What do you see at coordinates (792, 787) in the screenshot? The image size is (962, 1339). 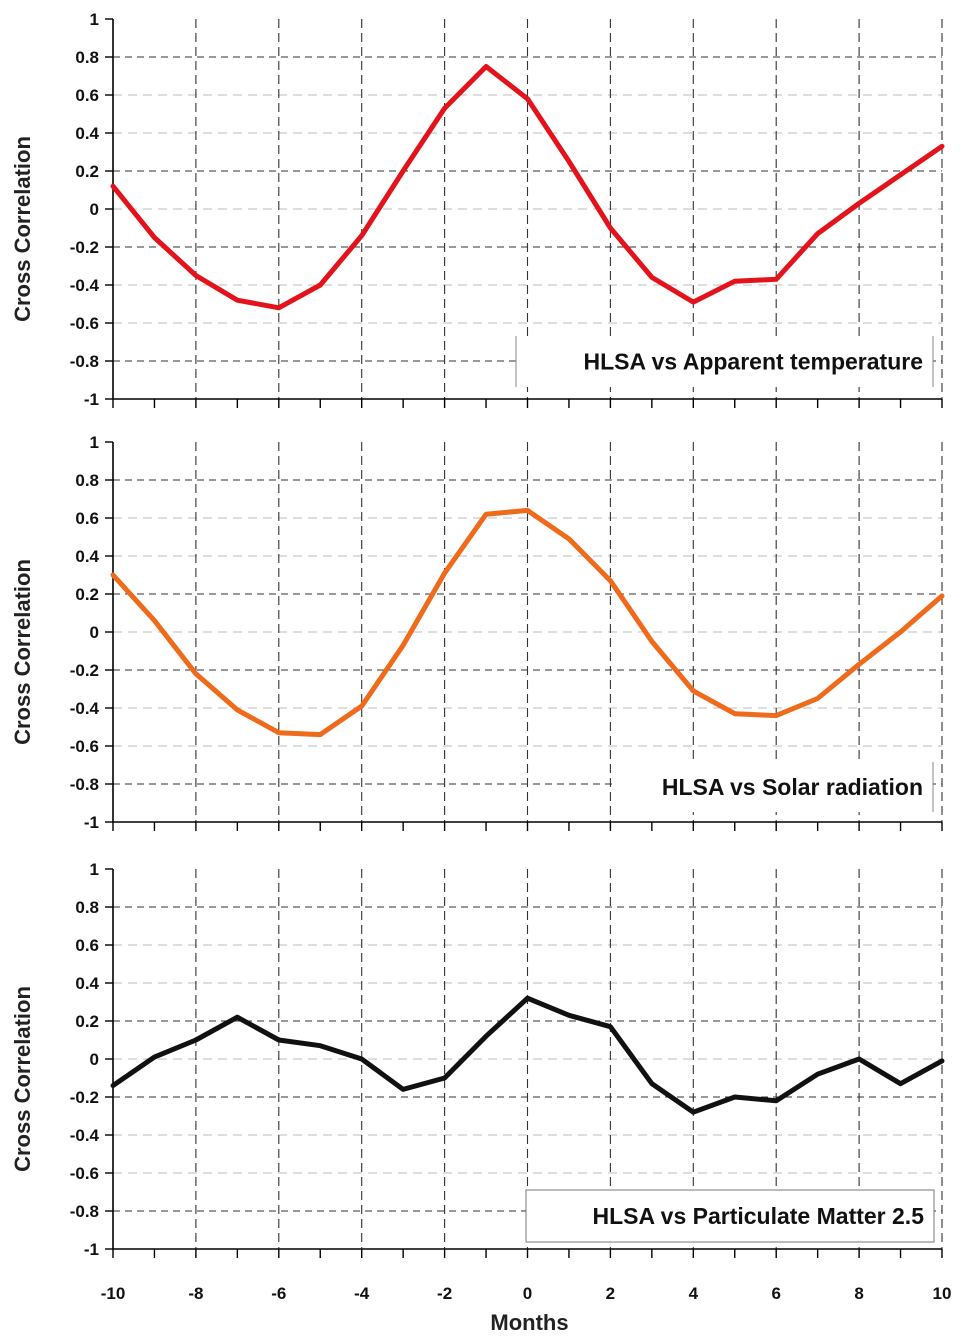 I see `legend-label: HLSA vs Solar radiation` at bounding box center [792, 787].